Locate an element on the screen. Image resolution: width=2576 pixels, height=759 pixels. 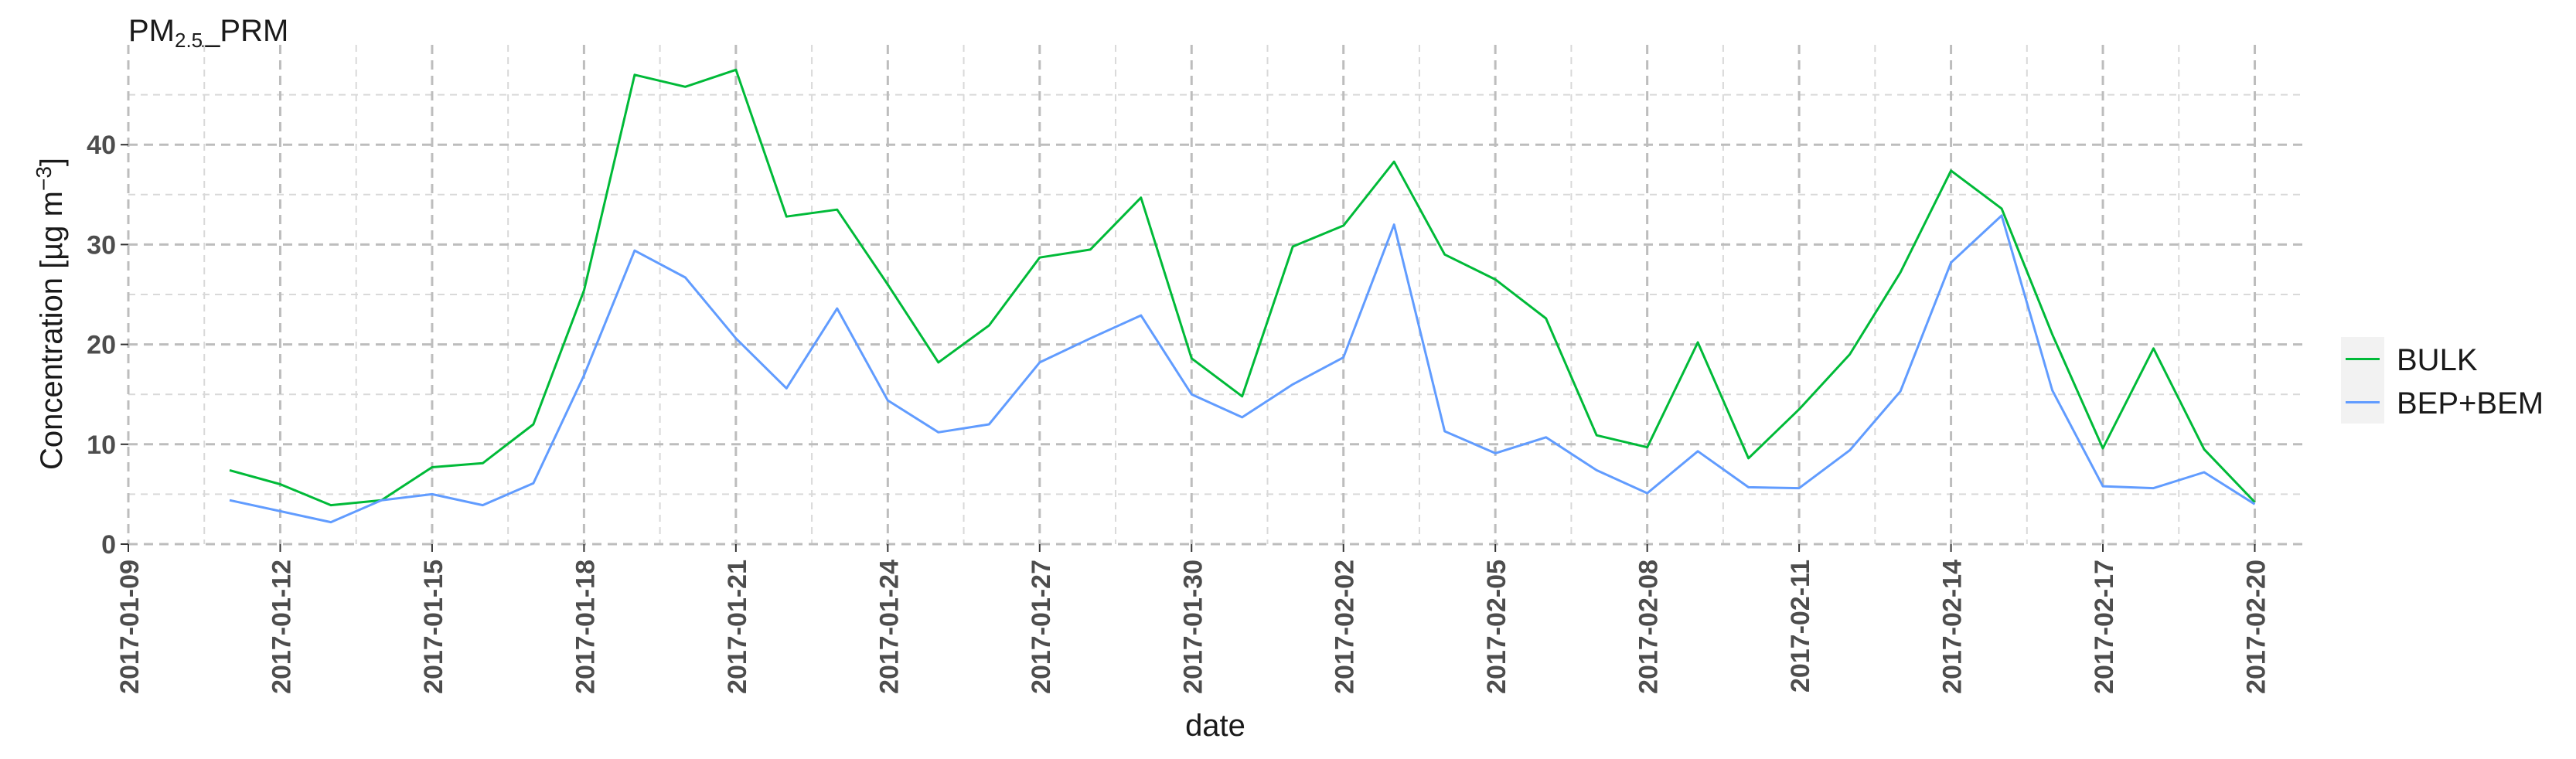
legend-key-bep-bem is located at coordinates (2362, 402).